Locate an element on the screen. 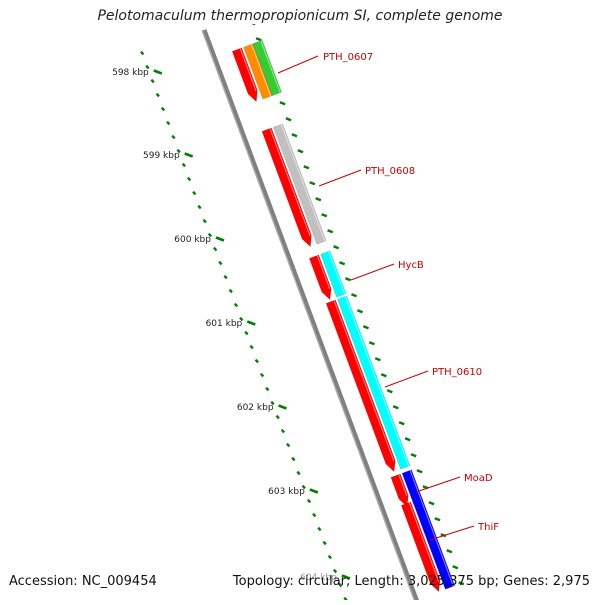 Image resolution: width=600 pixels, height=605 pixels. gene-label: PTH_0610 is located at coordinates (457, 372).